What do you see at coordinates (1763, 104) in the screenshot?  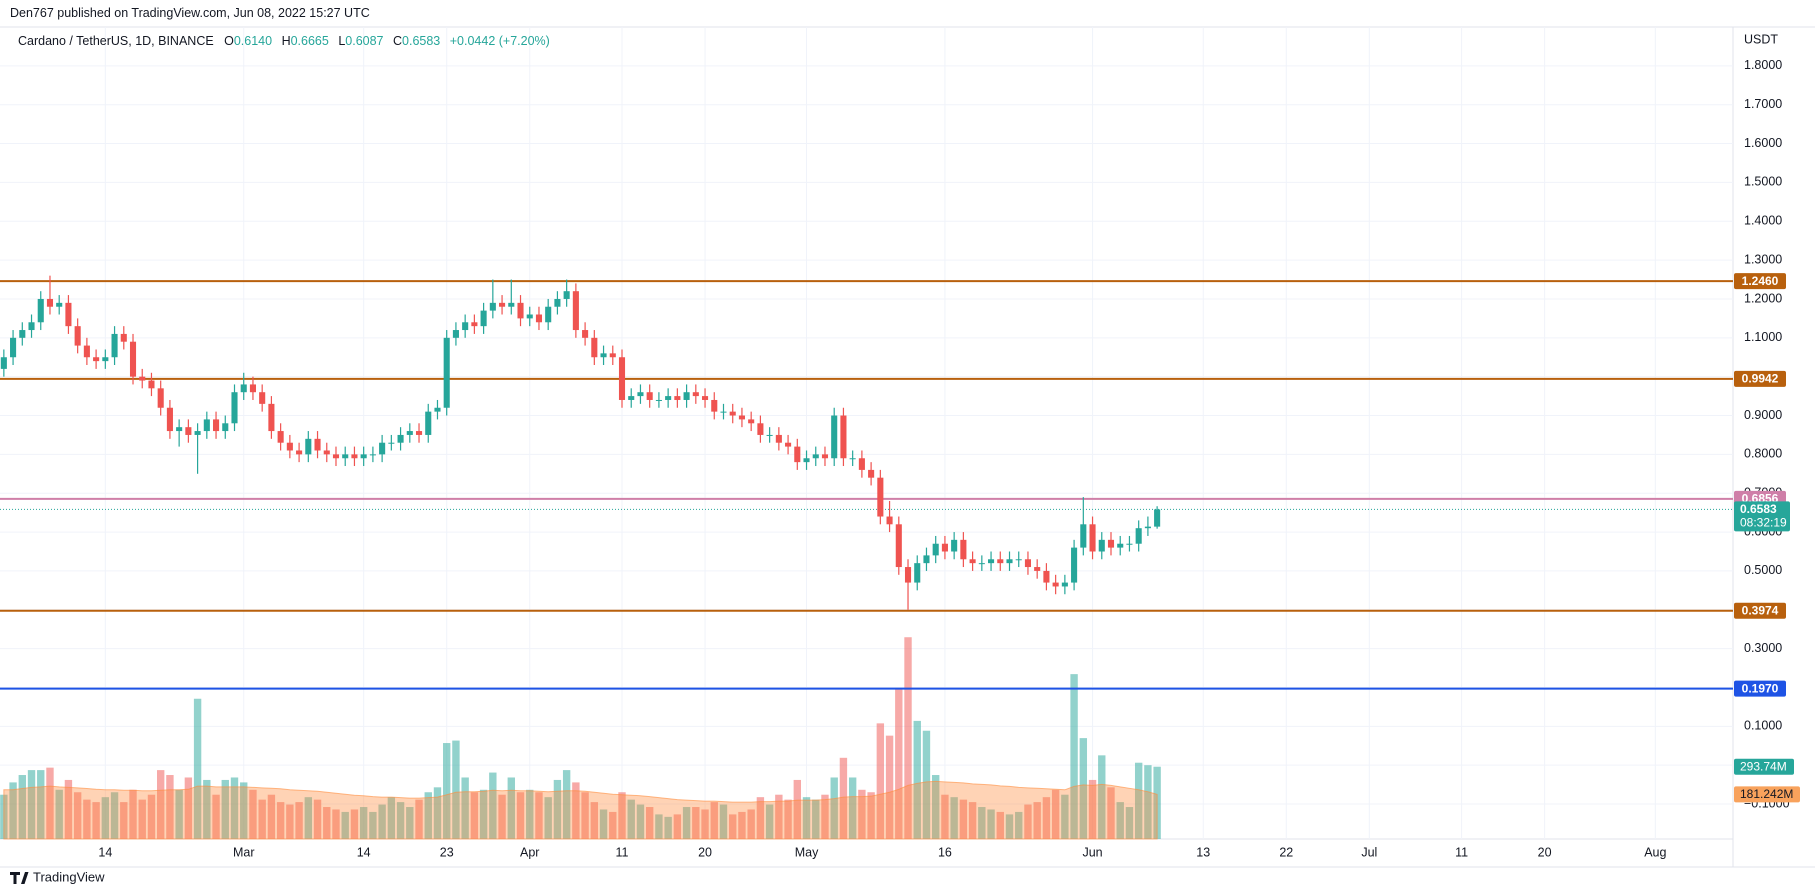 I see `y-tick-label: 1.7000` at bounding box center [1763, 104].